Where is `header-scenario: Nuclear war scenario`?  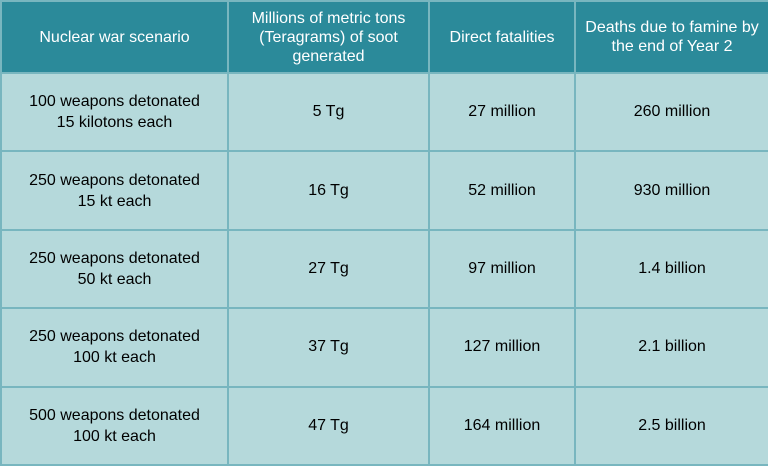
header-scenario: Nuclear war scenario is located at coordinates (114, 37).